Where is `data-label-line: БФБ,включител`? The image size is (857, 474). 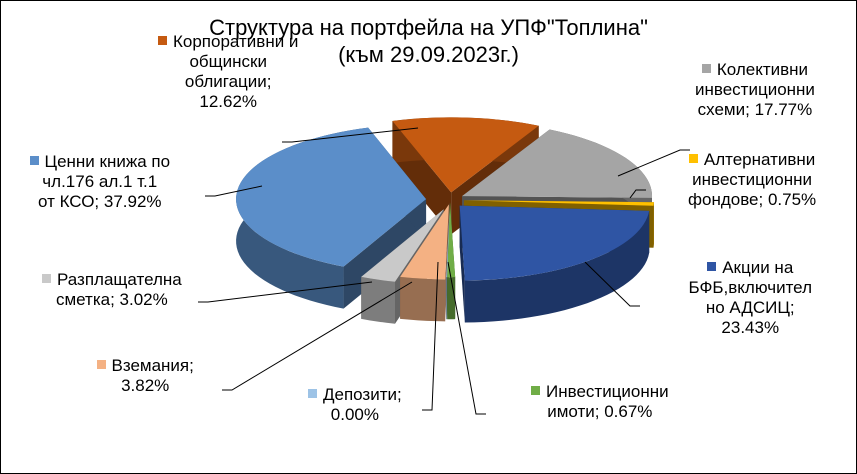 data-label-line: БФБ,включител is located at coordinates (750, 288).